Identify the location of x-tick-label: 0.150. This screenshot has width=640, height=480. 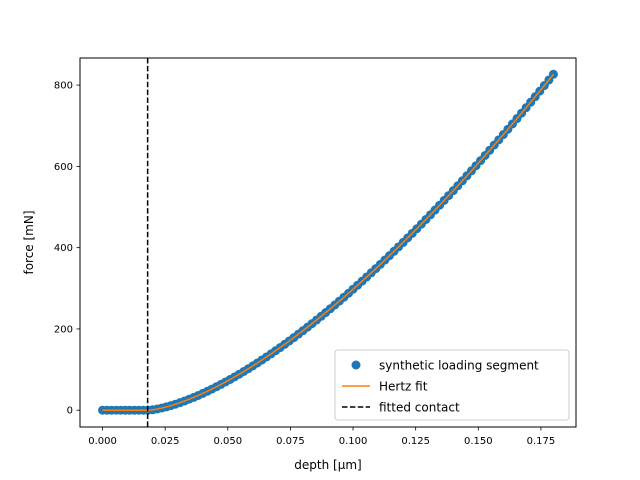
(478, 441).